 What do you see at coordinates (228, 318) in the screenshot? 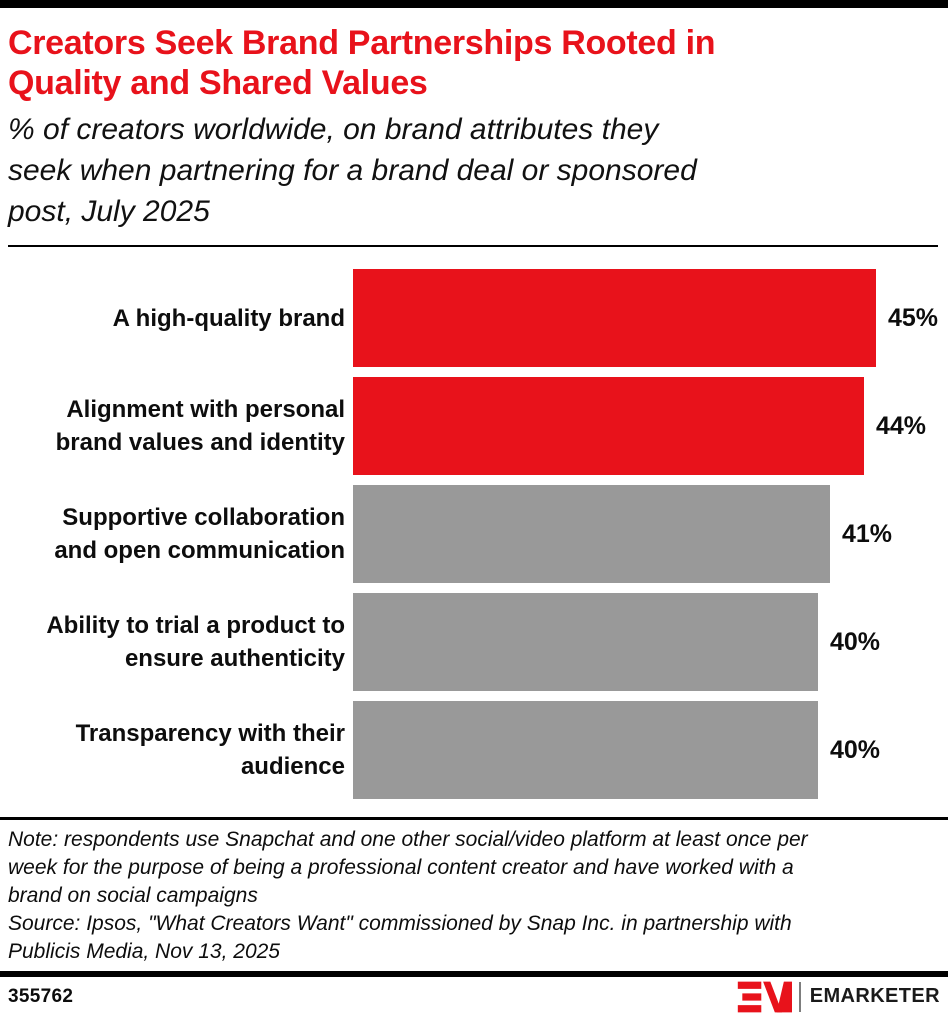
I see `category-label: A high-quality brand` at bounding box center [228, 318].